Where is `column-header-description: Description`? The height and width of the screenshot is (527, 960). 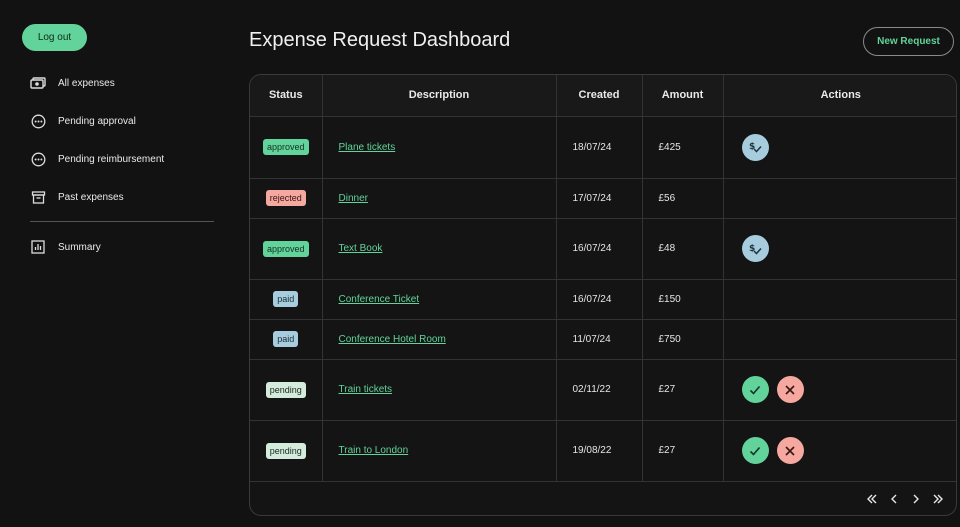 column-header-description: Description is located at coordinates (439, 96).